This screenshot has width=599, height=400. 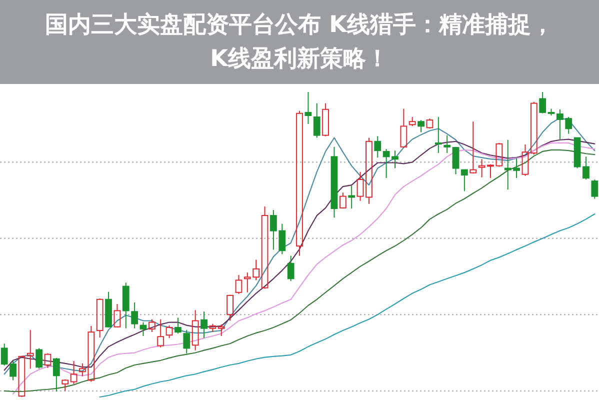 I want to click on title: 国内三大实盘配资平台公布 K线猎手：精准捕捉，K线盈利新策略！, so click(x=299, y=42).